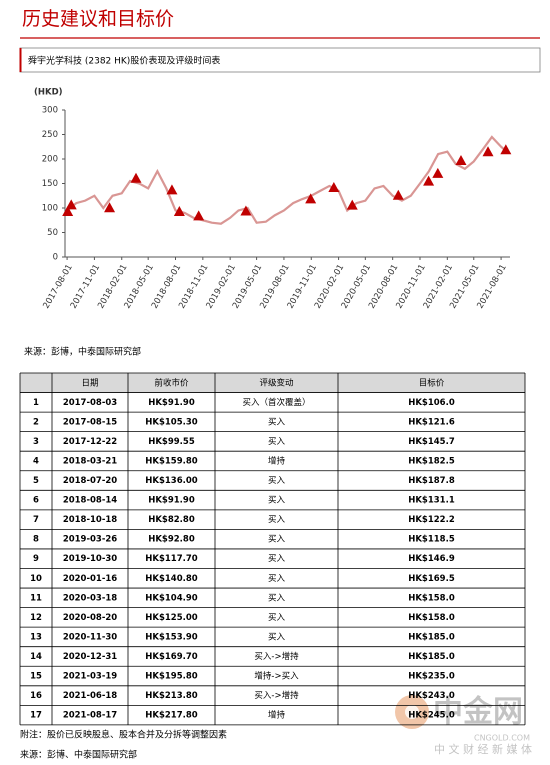 Image resolution: width=550 pixels, height=765 pixels. Describe the element at coordinates (171, 442) in the screenshot. I see `table-cell: HK$99.55` at that location.